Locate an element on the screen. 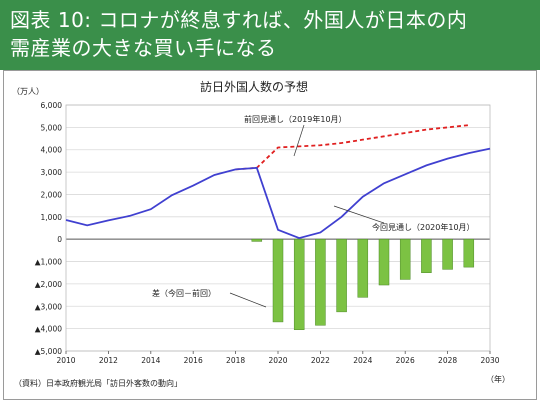  x-tick-label: 2010 is located at coordinates (65, 360).